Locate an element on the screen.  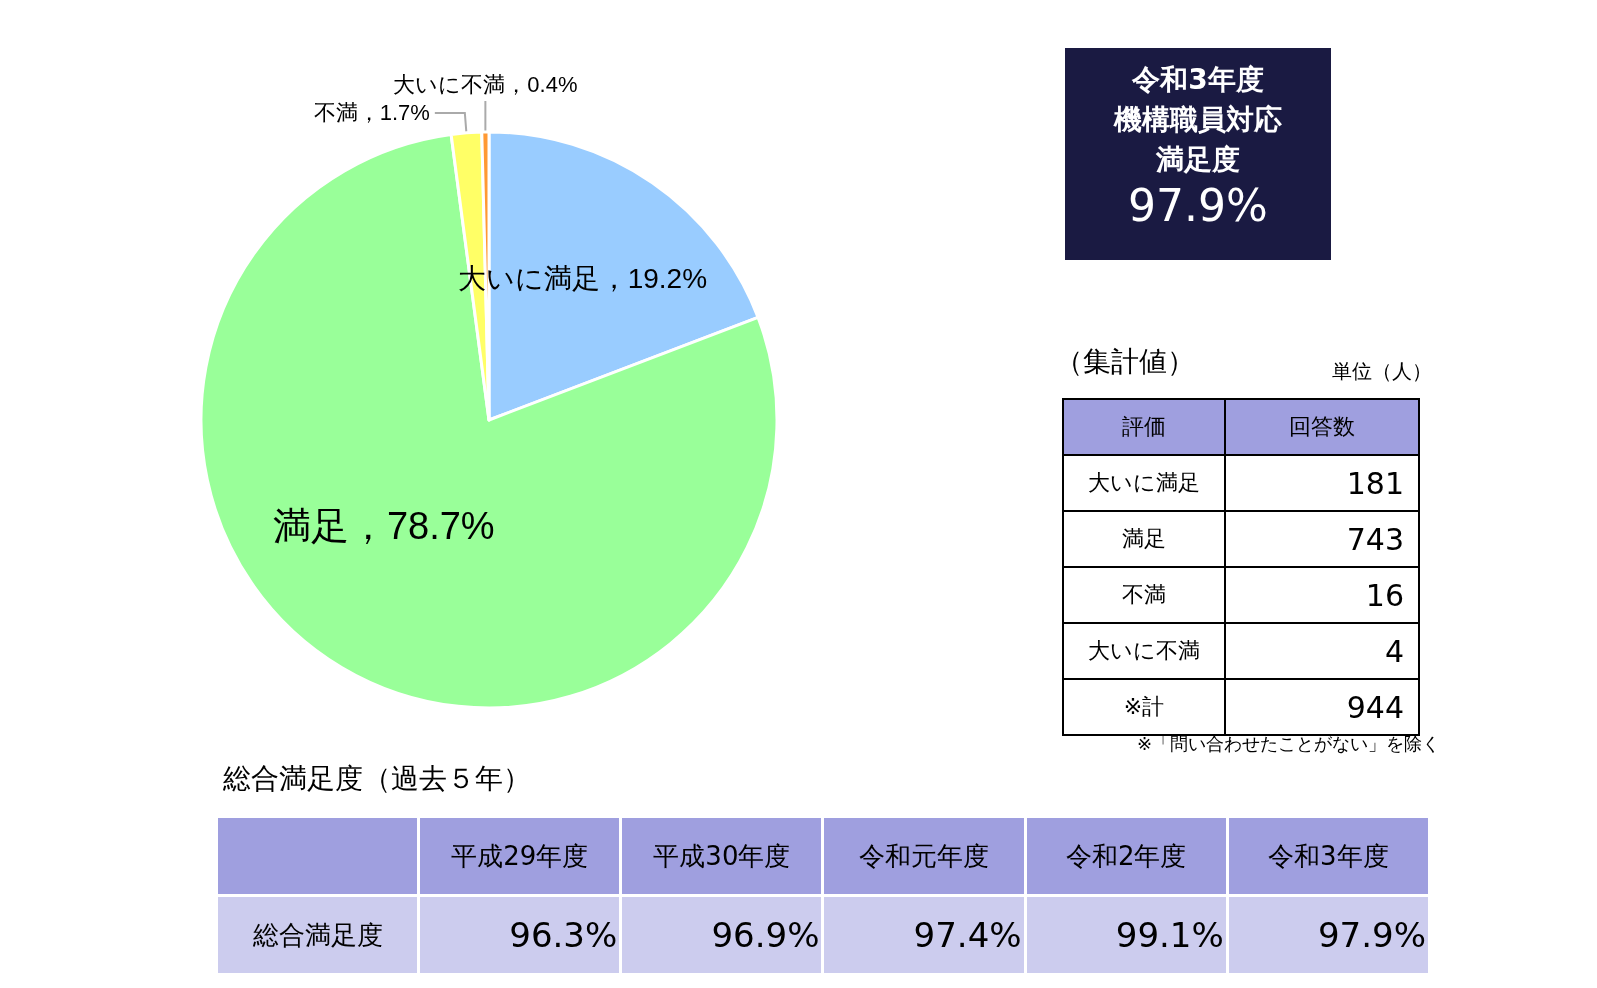
data-label: 944 is located at coordinates (1375, 707).